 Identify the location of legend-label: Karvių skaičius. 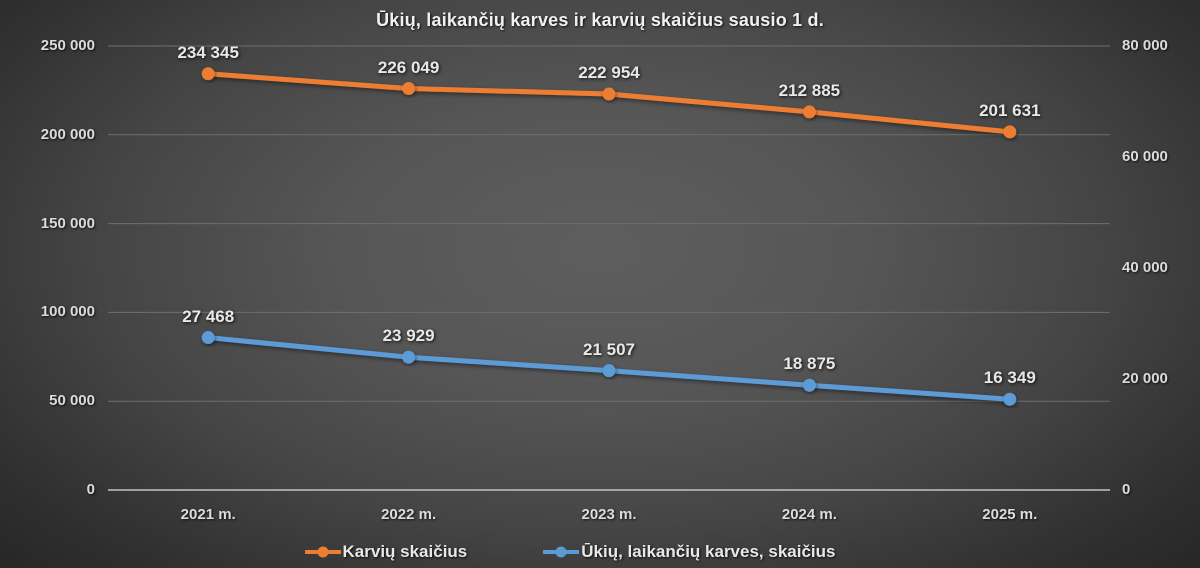
(405, 551).